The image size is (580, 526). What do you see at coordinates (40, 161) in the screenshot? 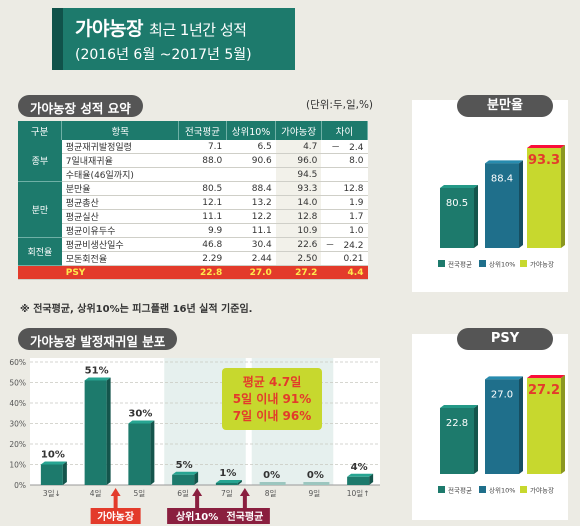
I see `group-label: 종부` at bounding box center [40, 161].